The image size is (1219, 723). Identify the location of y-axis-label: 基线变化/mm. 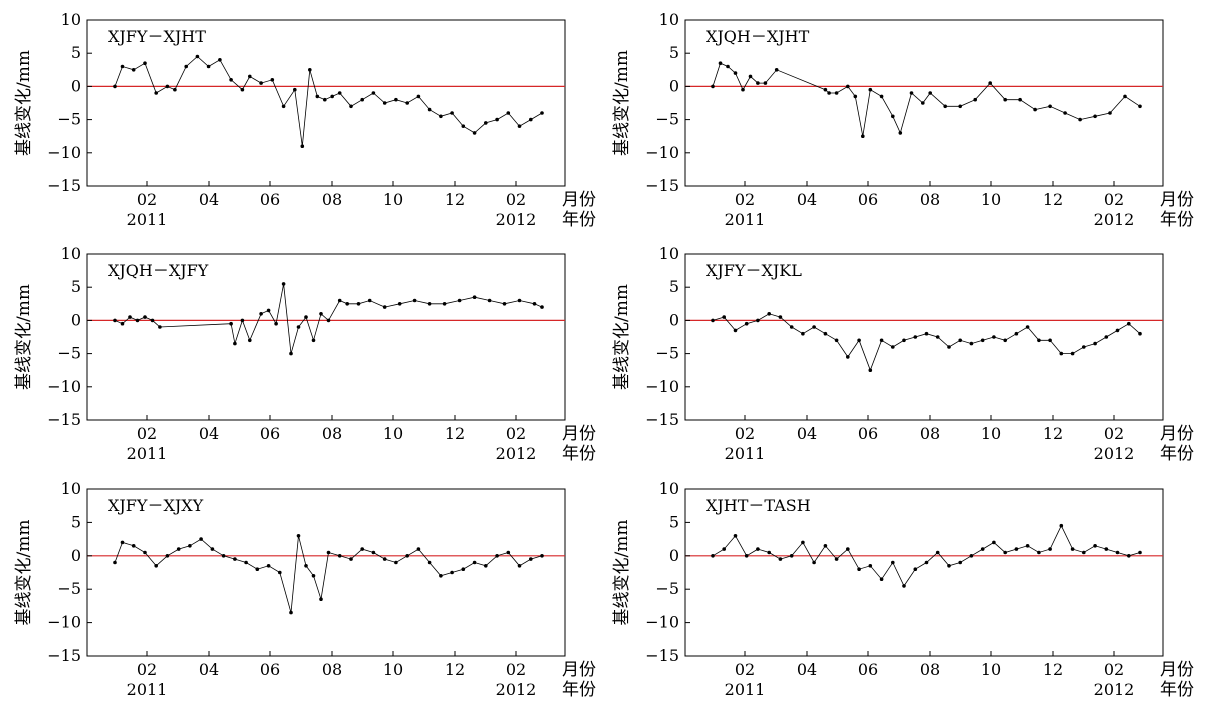
(622, 337).